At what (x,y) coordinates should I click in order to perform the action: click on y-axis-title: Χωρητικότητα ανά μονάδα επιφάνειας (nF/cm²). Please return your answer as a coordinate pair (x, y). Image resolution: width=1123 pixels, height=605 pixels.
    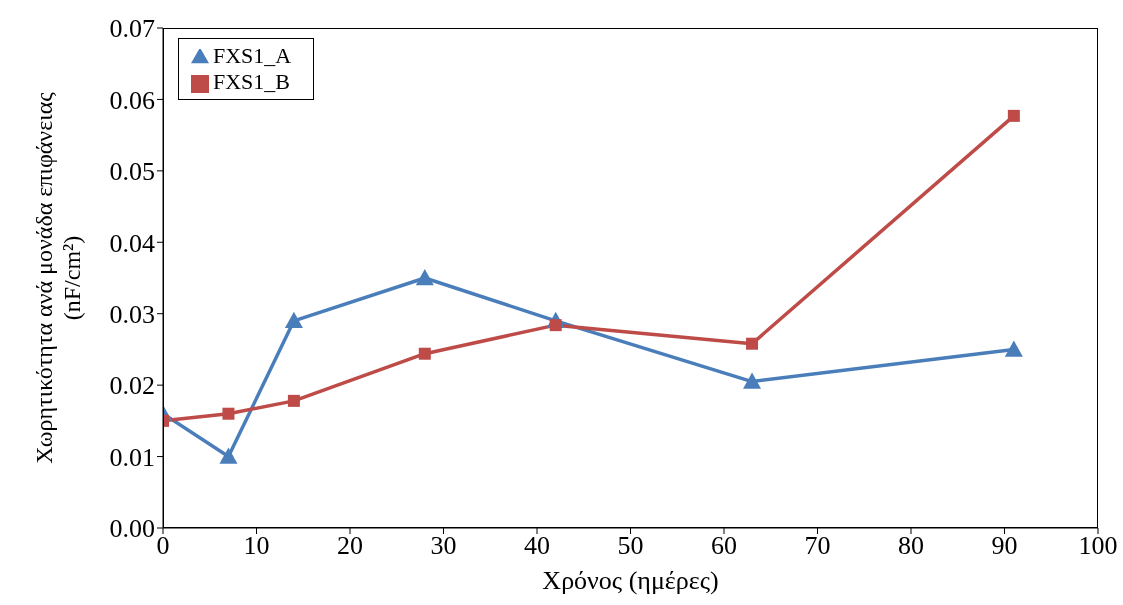
    Looking at the image, I should click on (58, 278).